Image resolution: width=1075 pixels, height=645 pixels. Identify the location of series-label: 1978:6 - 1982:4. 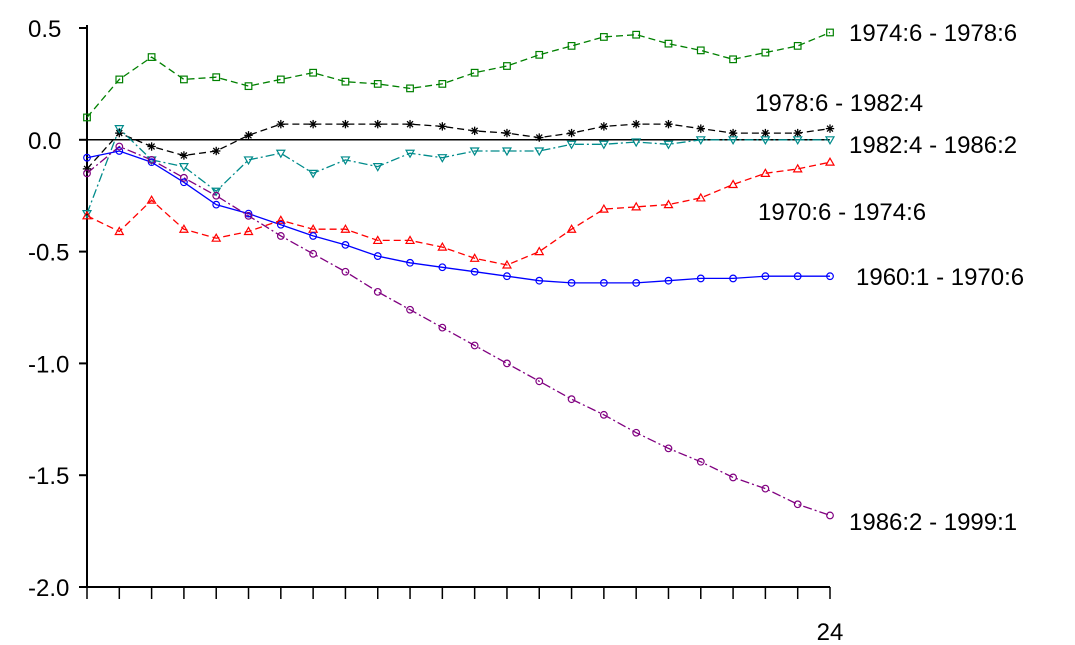
(839, 103).